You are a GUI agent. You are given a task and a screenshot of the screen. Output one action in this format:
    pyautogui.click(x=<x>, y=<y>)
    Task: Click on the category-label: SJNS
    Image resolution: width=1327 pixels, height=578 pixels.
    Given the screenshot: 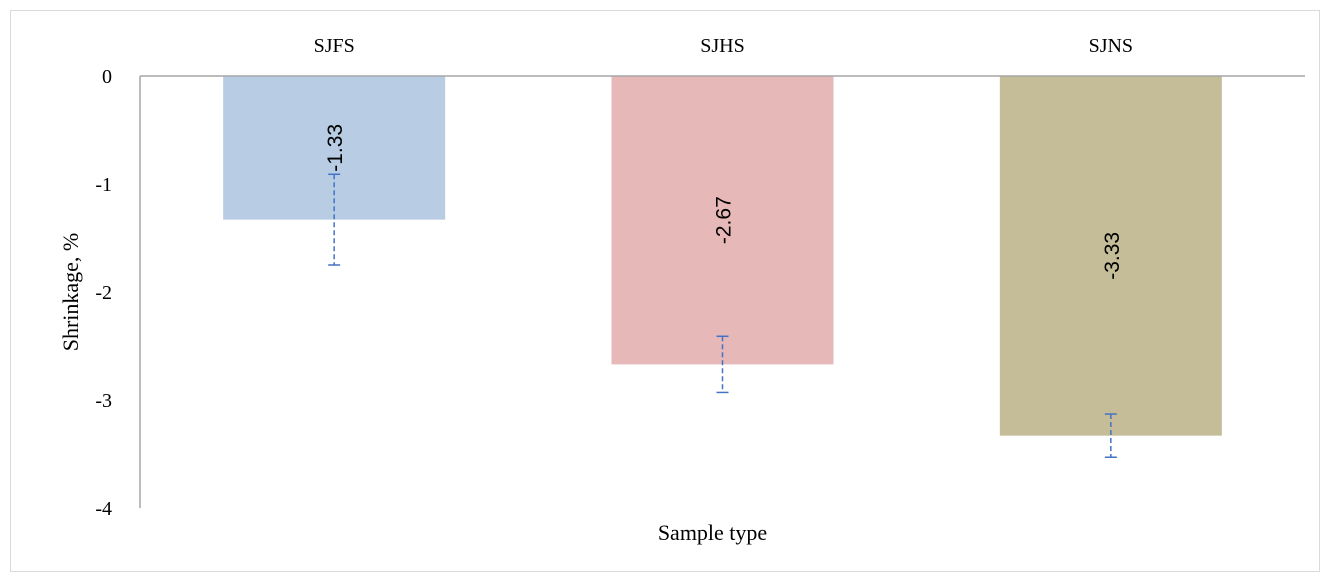 What is the action you would take?
    pyautogui.click(x=1111, y=46)
    